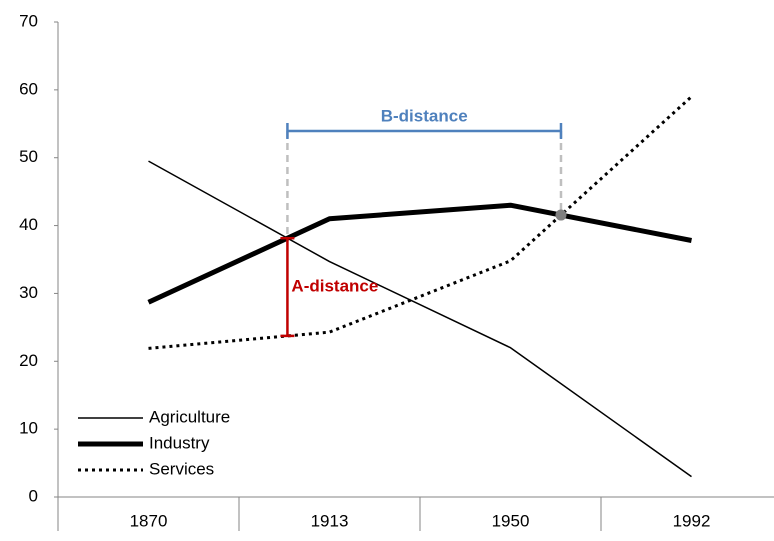 This screenshot has height=541, width=774. Describe the element at coordinates (511, 520) in the screenshot. I see `x-tick-label: 1950` at that location.